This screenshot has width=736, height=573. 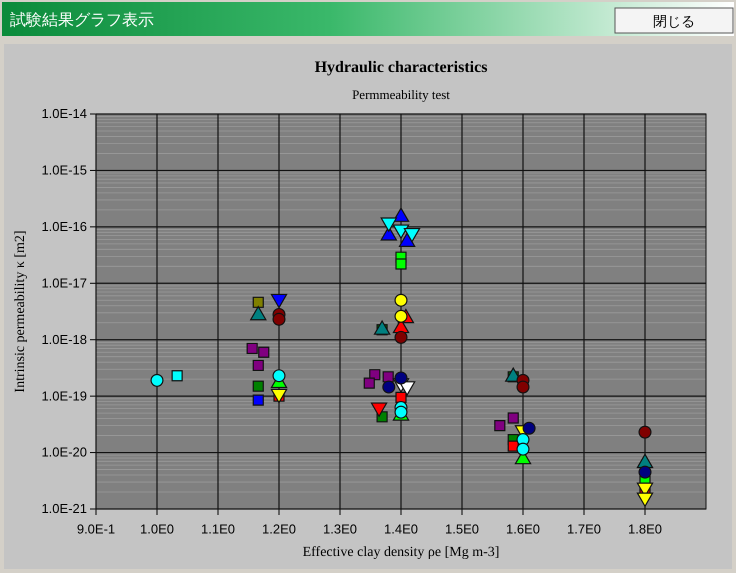 I want to click on text: 試験結果グラフ表示, so click(x=82, y=19).